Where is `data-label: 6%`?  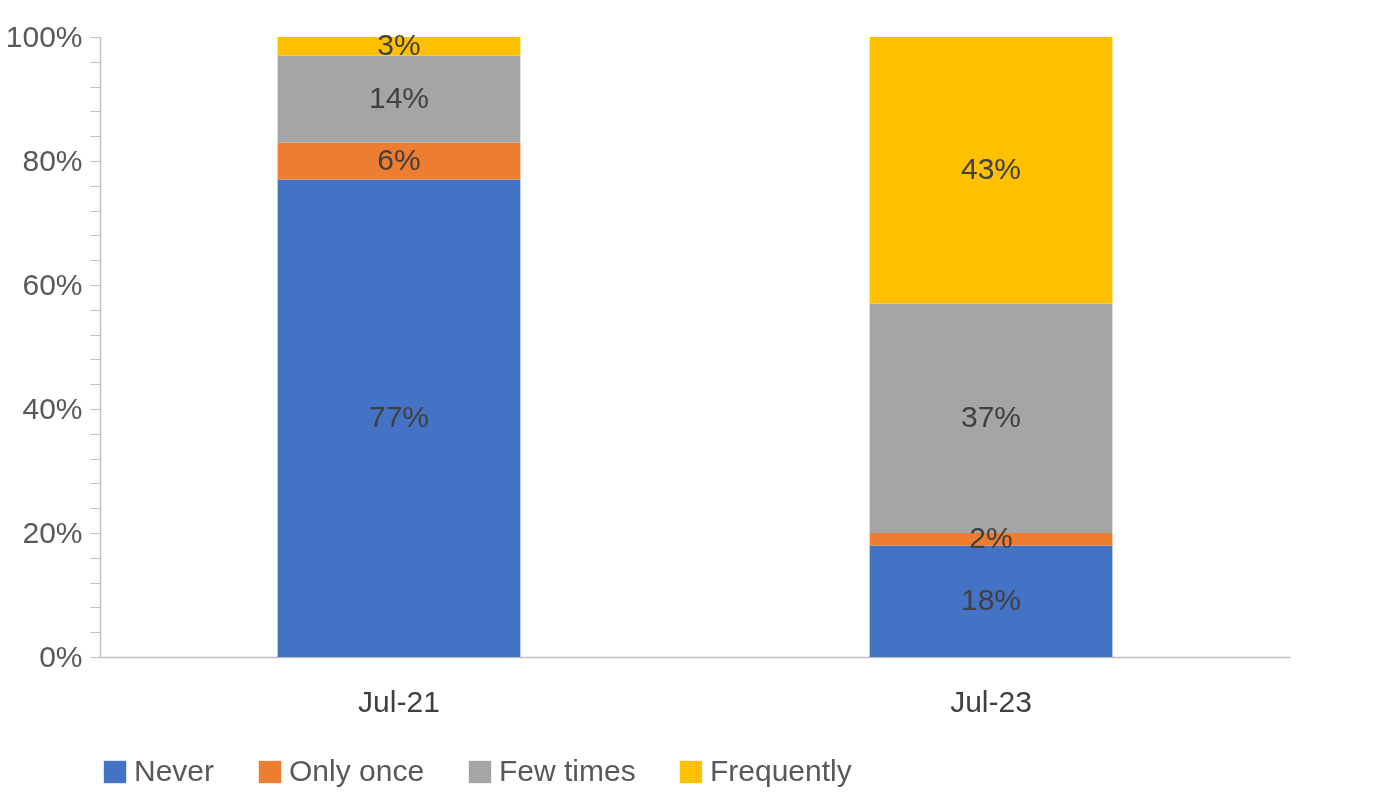
data-label: 6% is located at coordinates (399, 159).